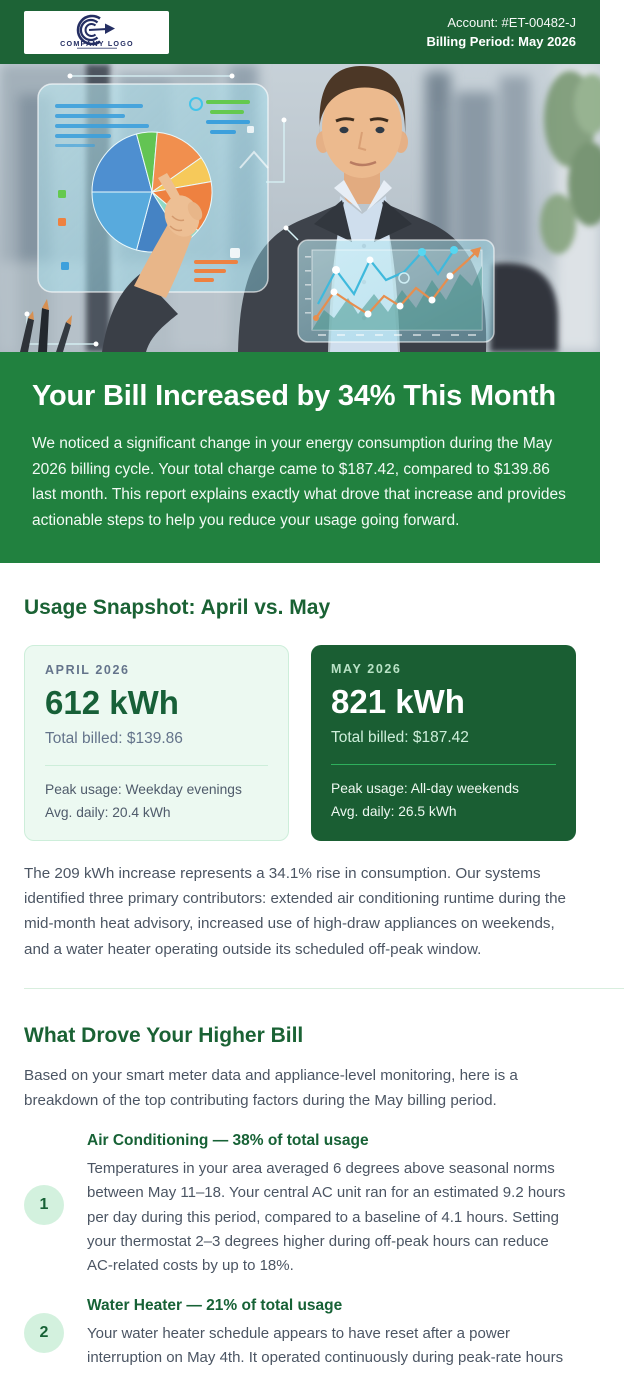 The image size is (624, 1400). What do you see at coordinates (228, 1141) in the screenshot?
I see `driver-title: Air Conditioning — 38% of total usage` at bounding box center [228, 1141].